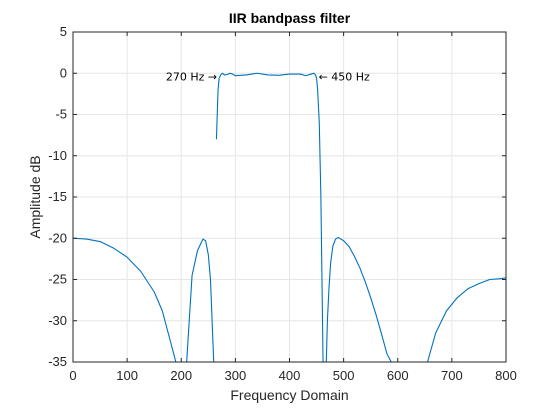 The width and height of the screenshot is (560, 408). Describe the element at coordinates (127, 375) in the screenshot. I see `x-tick-label: 100` at that location.